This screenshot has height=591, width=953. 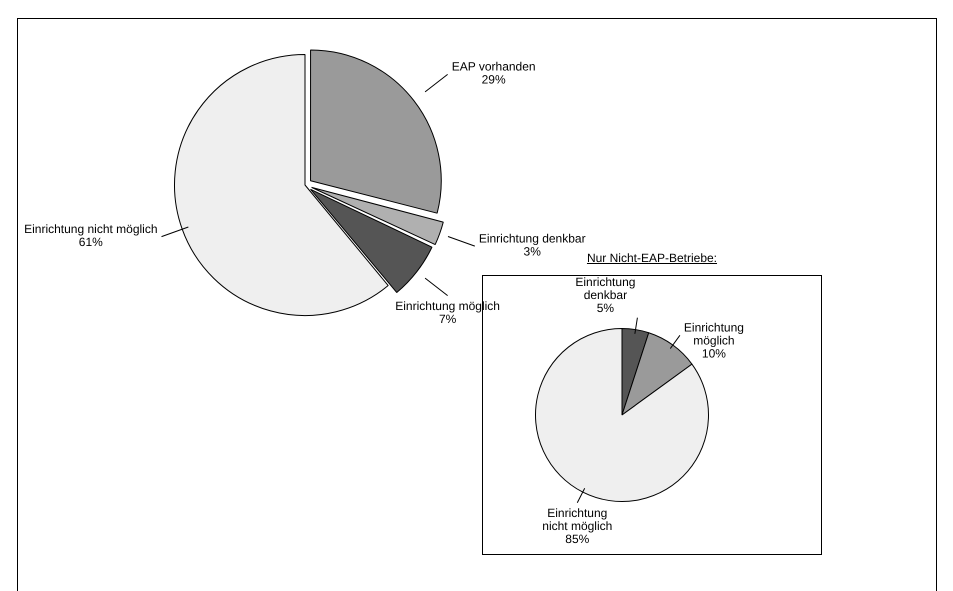 What do you see at coordinates (494, 79) in the screenshot?
I see `data-label: 29%` at bounding box center [494, 79].